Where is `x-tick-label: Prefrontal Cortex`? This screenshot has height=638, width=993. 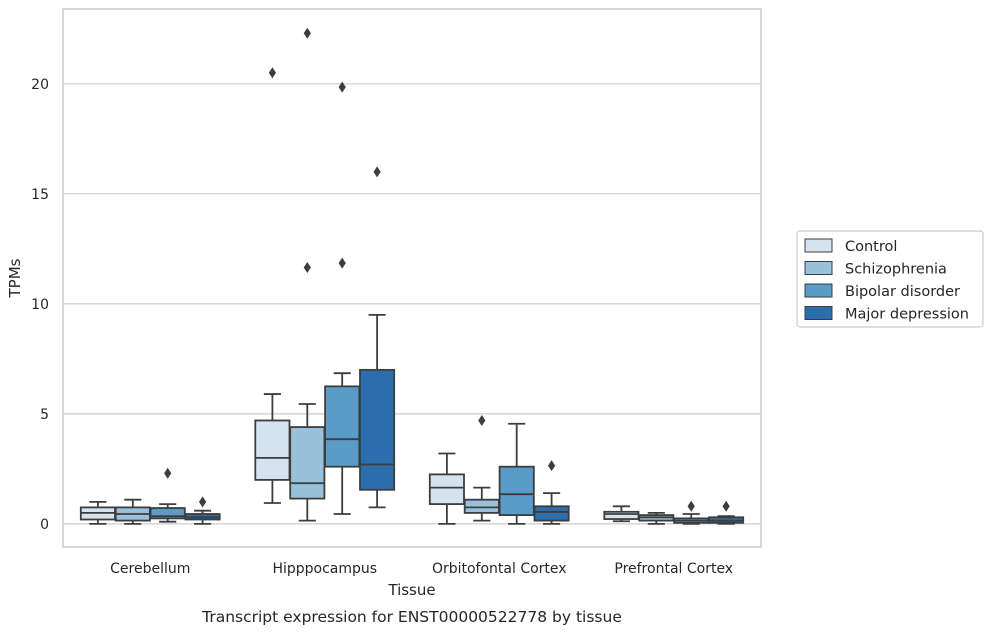 x-tick-label: Prefrontal Cortex is located at coordinates (673, 569).